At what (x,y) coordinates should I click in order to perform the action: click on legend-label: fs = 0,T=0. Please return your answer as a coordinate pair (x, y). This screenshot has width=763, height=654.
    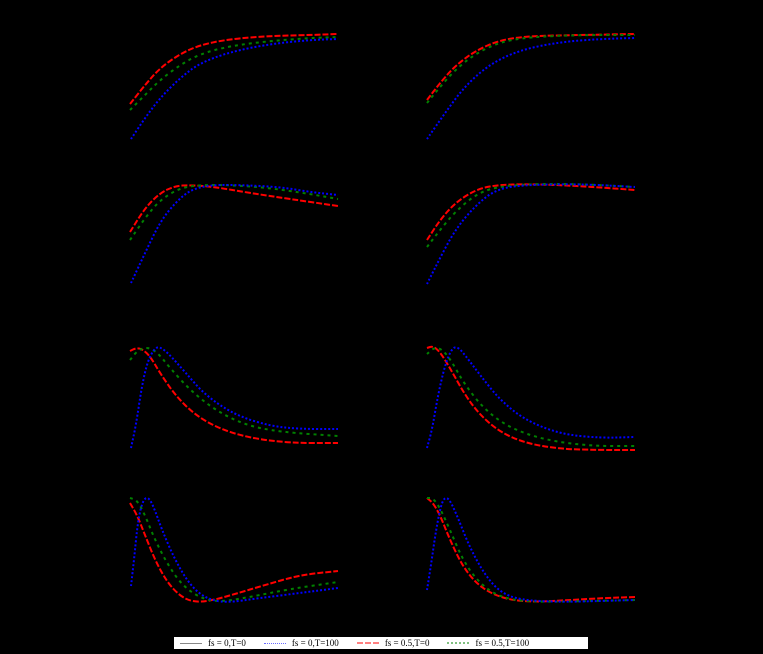
    Looking at the image, I should click on (227, 643).